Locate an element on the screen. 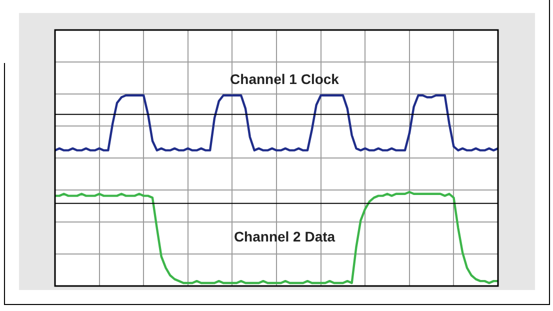  series-label: Channel 2 Data is located at coordinates (285, 236).